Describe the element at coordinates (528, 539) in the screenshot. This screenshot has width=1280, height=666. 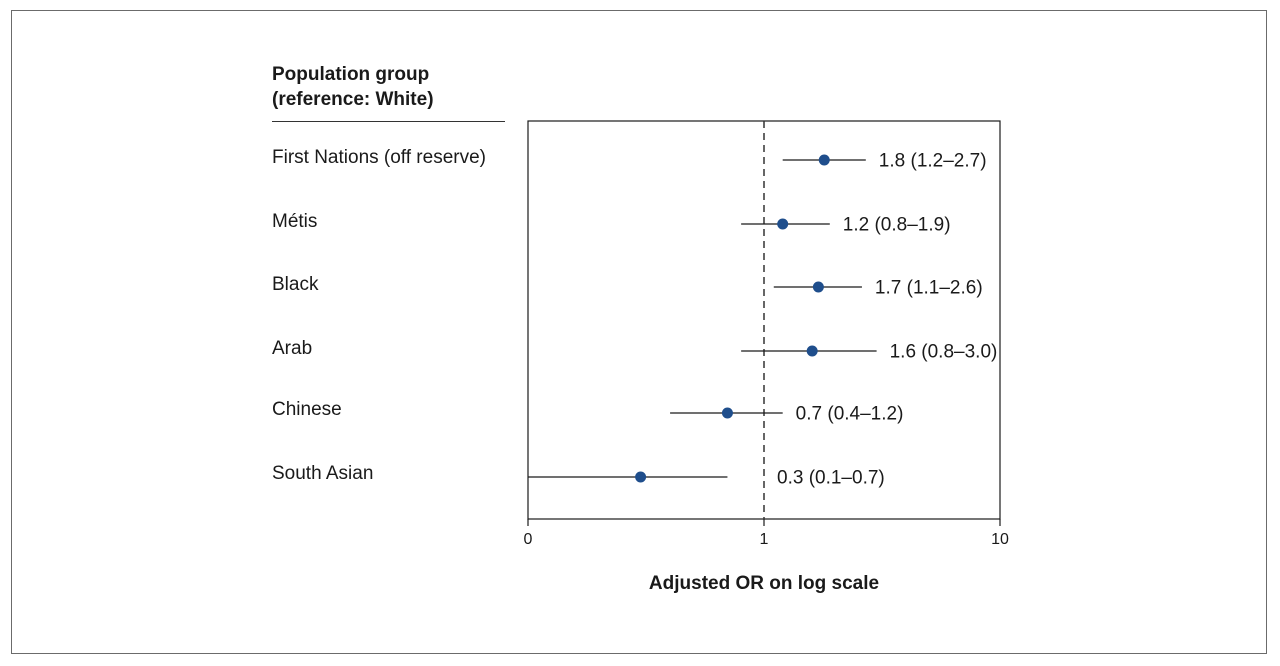
I see `x-tick-label: 0` at that location.